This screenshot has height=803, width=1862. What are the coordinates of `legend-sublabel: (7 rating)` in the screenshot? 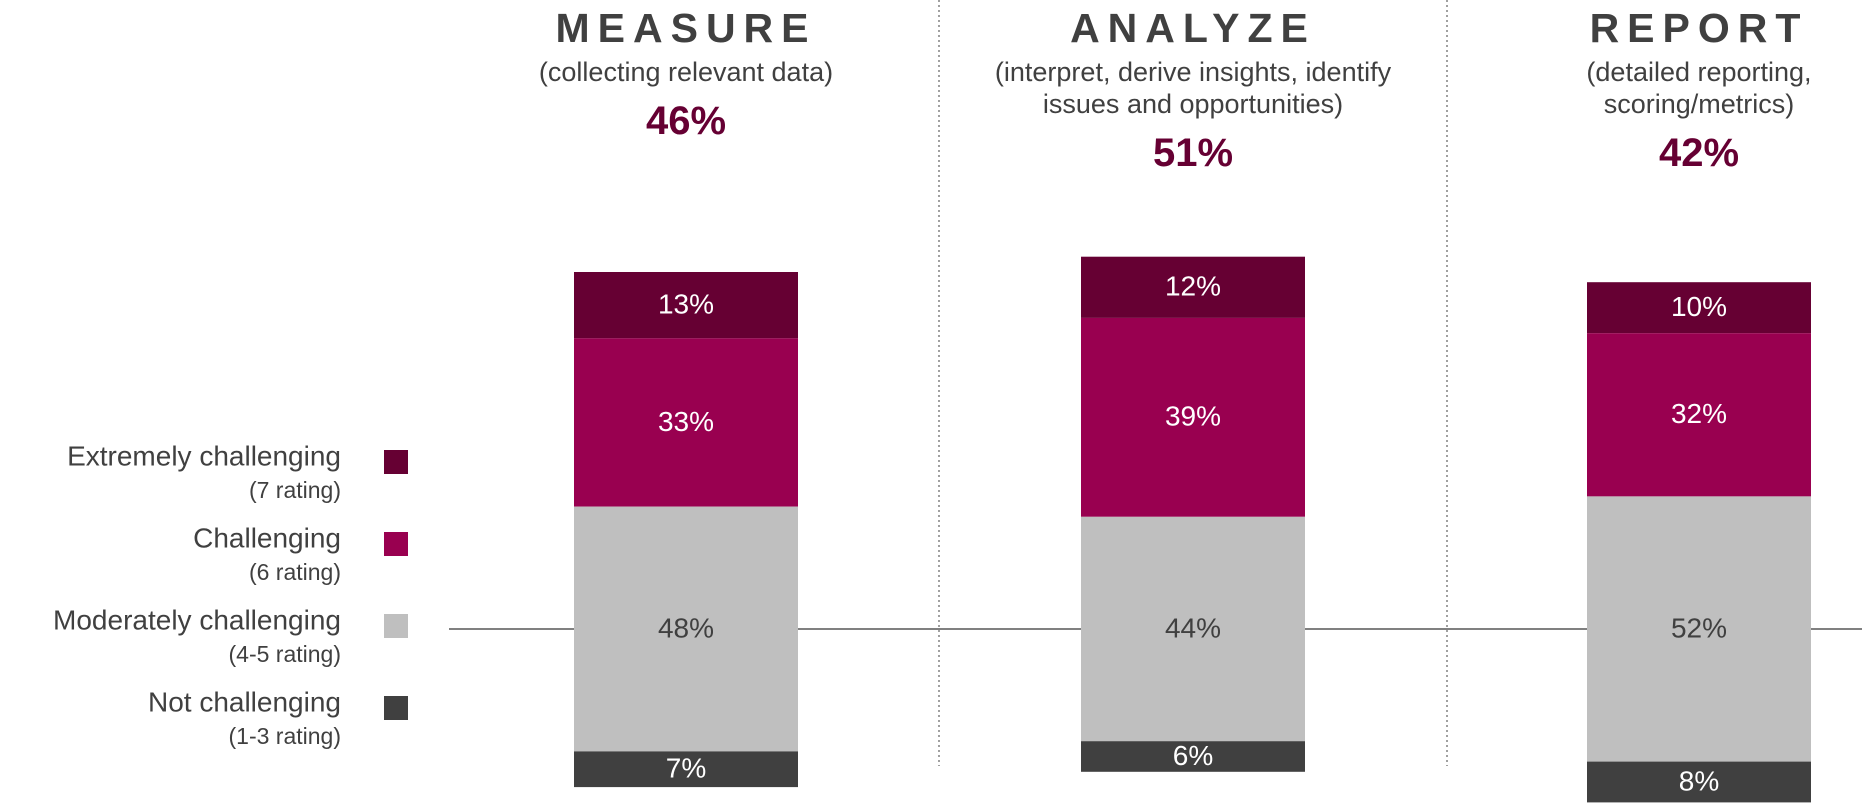 It's located at (295, 490).